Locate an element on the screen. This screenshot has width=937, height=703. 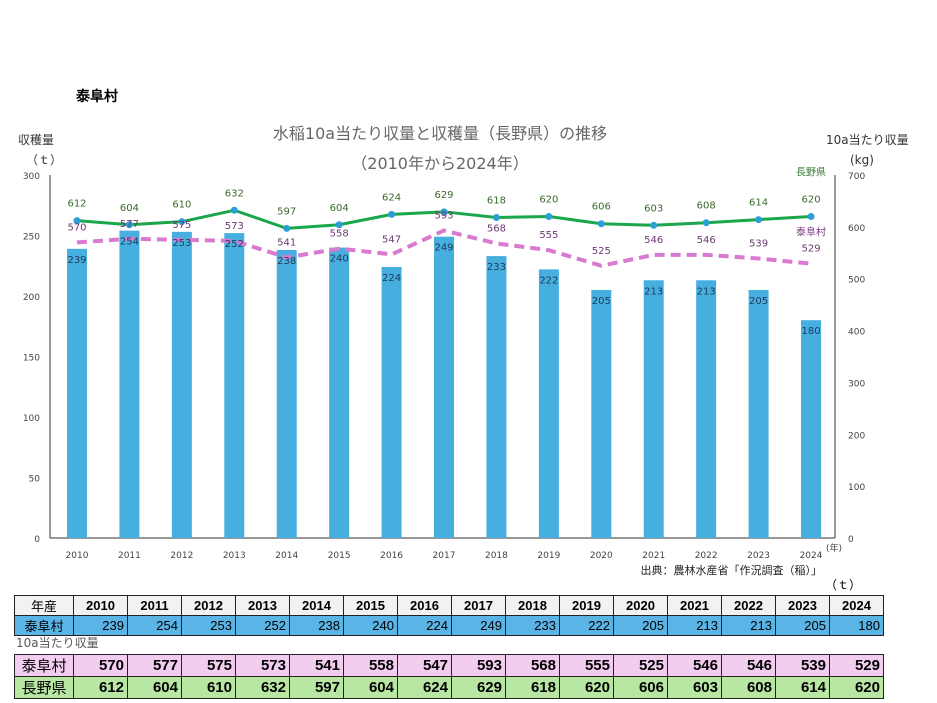
nagano-yield-cell: 606 is located at coordinates (640, 687).